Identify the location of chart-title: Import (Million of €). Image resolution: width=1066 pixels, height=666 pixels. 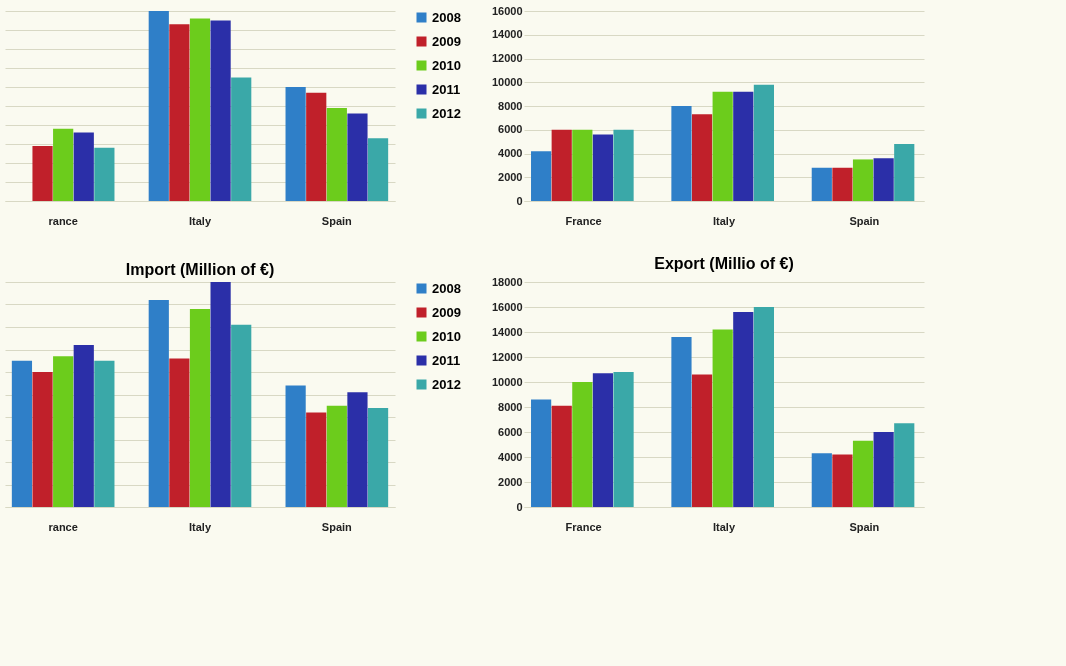
(200, 269).